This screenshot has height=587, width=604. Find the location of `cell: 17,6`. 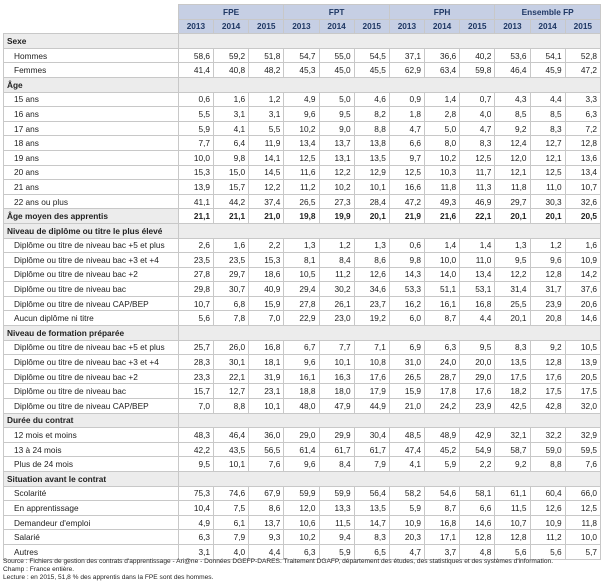

cell: 17,6 is located at coordinates (477, 391).